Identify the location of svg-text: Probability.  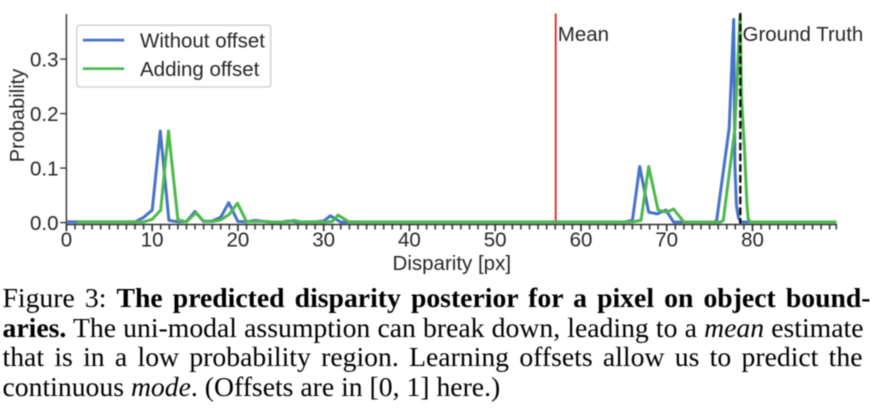
(18, 115).